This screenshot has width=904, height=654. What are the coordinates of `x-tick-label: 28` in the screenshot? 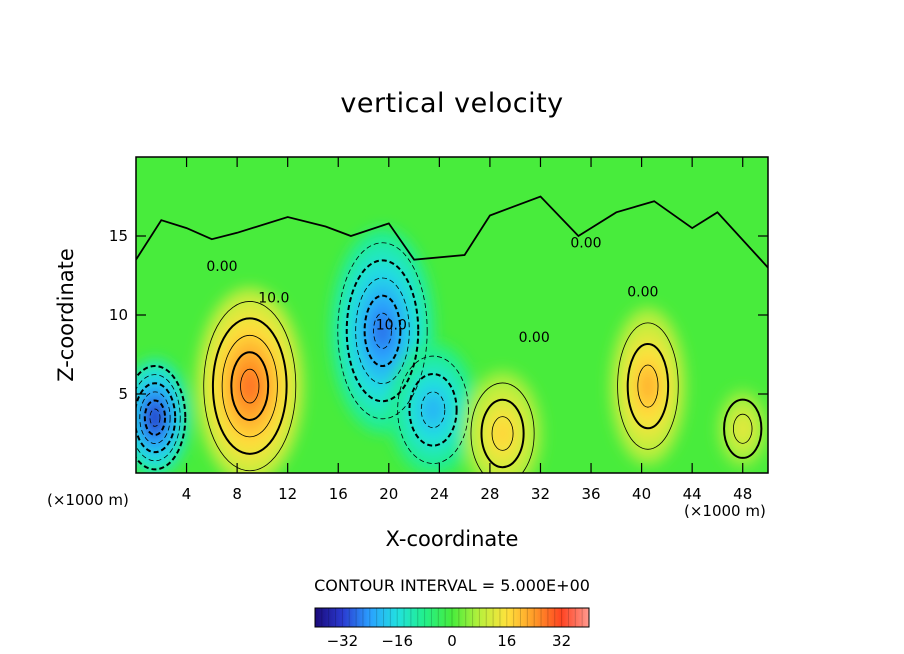 It's located at (489, 494).